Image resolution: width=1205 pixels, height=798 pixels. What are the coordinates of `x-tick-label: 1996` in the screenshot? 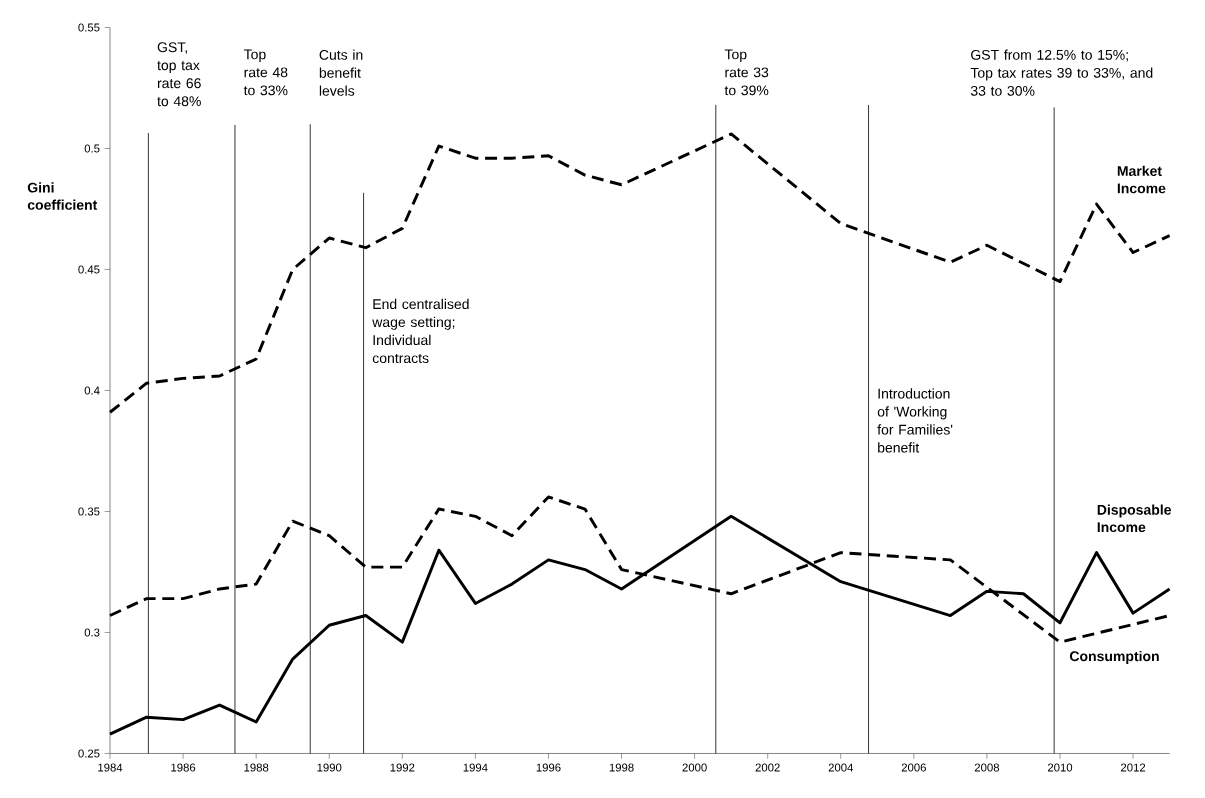 It's located at (548, 767).